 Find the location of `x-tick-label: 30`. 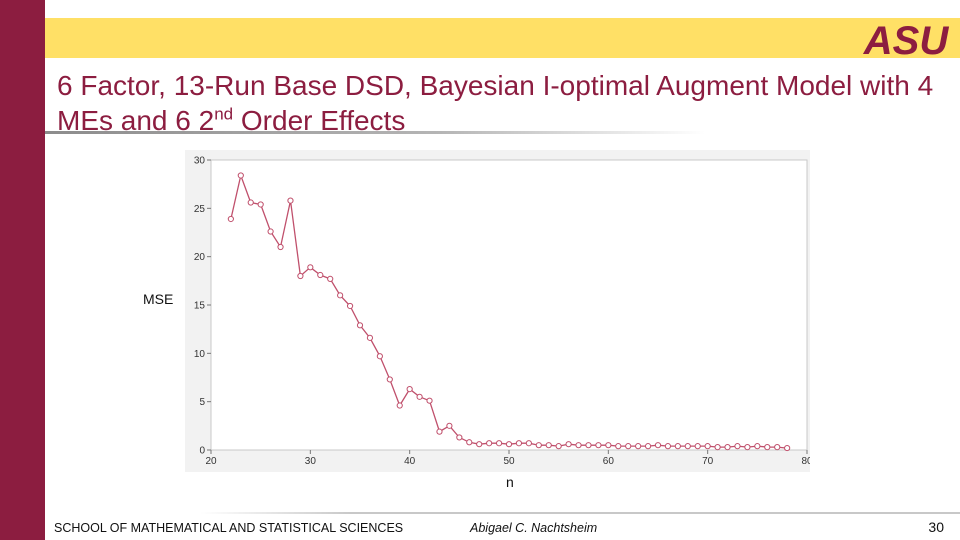

x-tick-label: 30 is located at coordinates (311, 461).